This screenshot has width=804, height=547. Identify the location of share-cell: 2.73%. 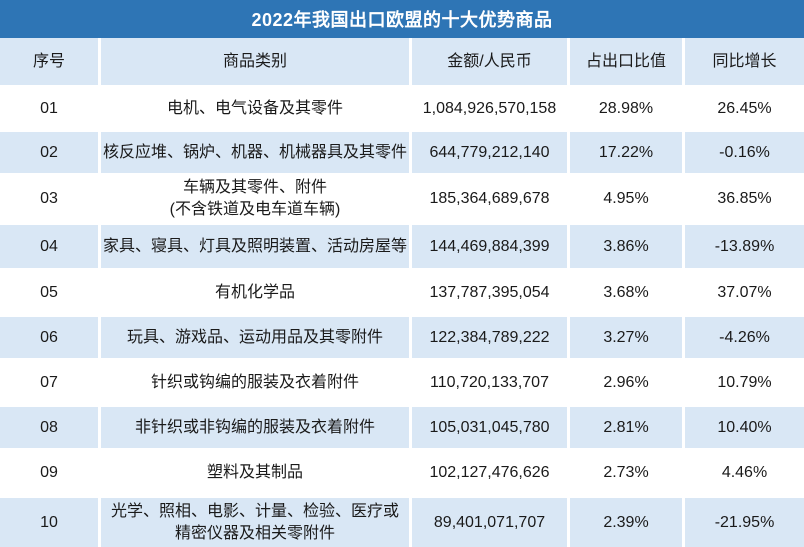
(627, 473).